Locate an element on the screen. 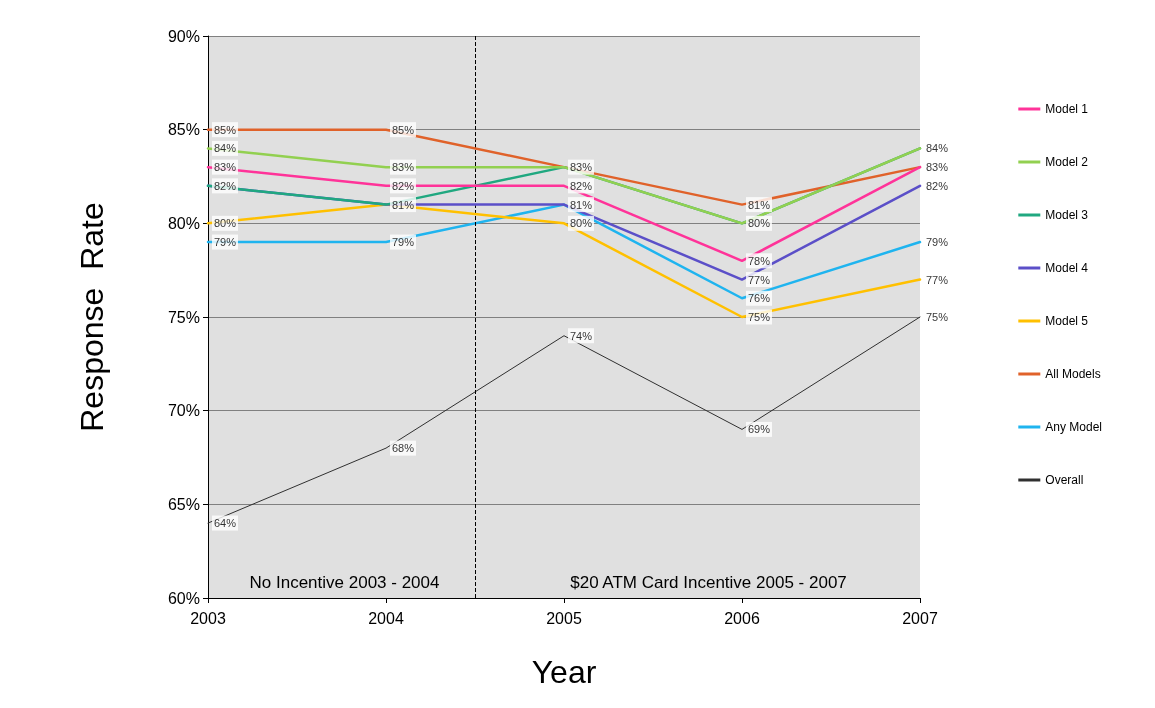 This screenshot has width=1155, height=708. y-tick-label: 60% is located at coordinates (183, 598).